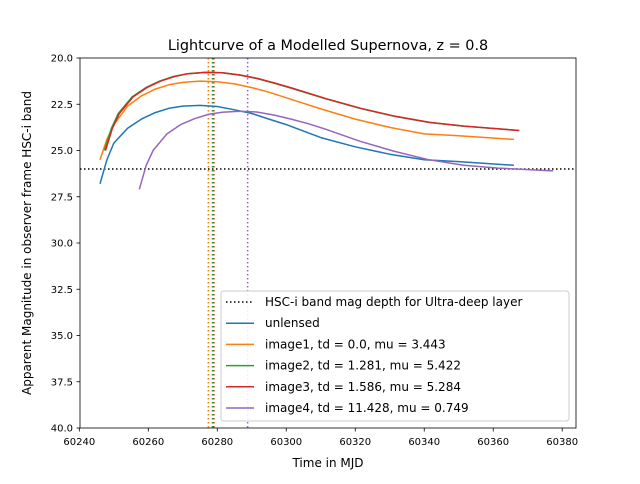  I want to click on y-tick-label: 25.0, so click(62, 151).